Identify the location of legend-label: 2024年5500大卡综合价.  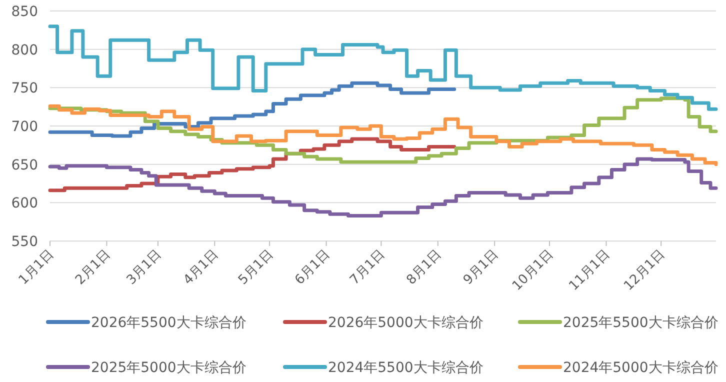
(406, 368).